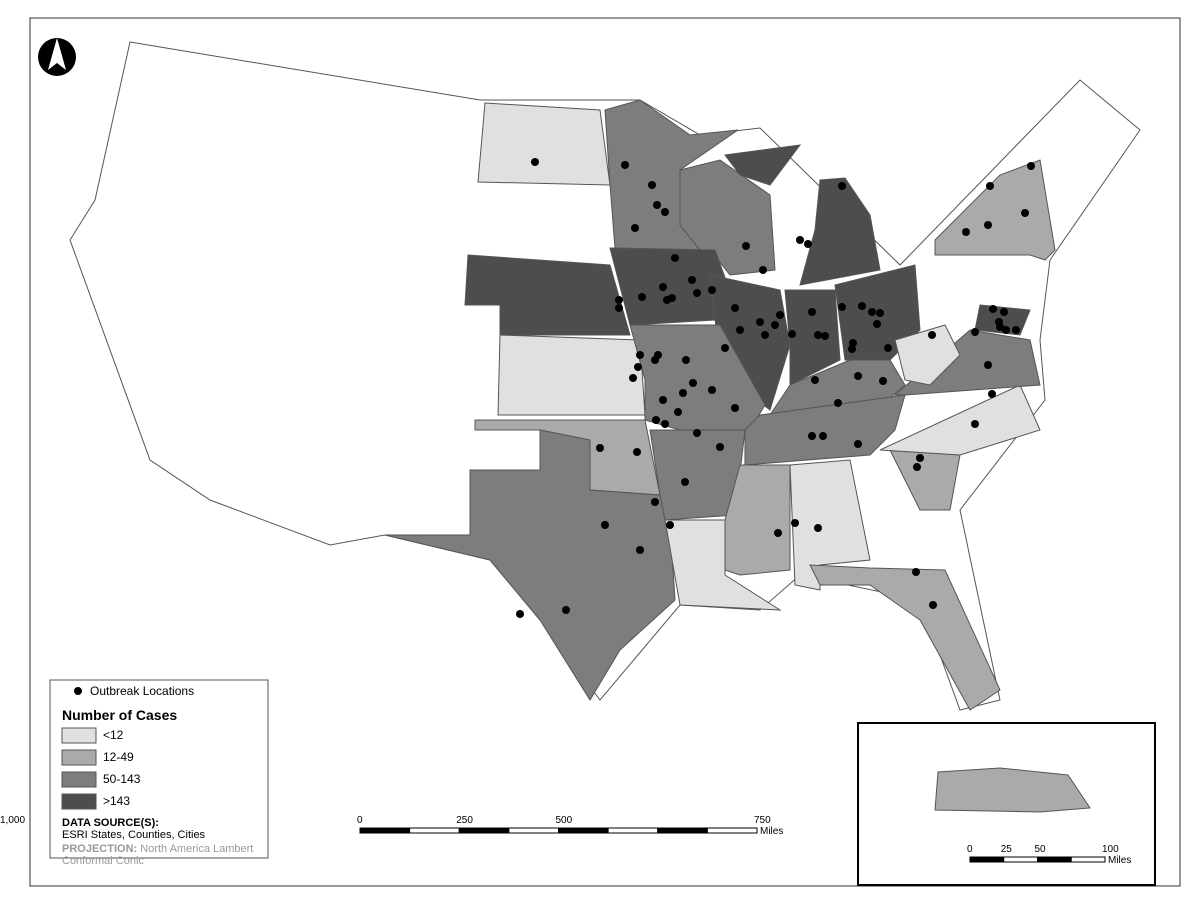 The width and height of the screenshot is (1200, 917). Describe the element at coordinates (120, 715) in the screenshot. I see `legend-title: Number of Cases` at that location.